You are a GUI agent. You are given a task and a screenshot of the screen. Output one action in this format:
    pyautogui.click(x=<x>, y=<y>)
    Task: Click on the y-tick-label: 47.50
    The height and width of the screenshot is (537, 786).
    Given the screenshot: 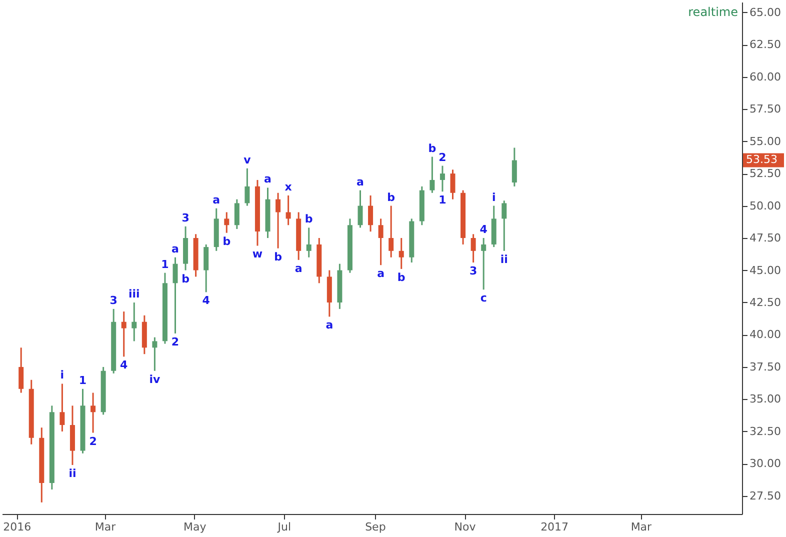 What is the action you would take?
    pyautogui.click(x=765, y=238)
    